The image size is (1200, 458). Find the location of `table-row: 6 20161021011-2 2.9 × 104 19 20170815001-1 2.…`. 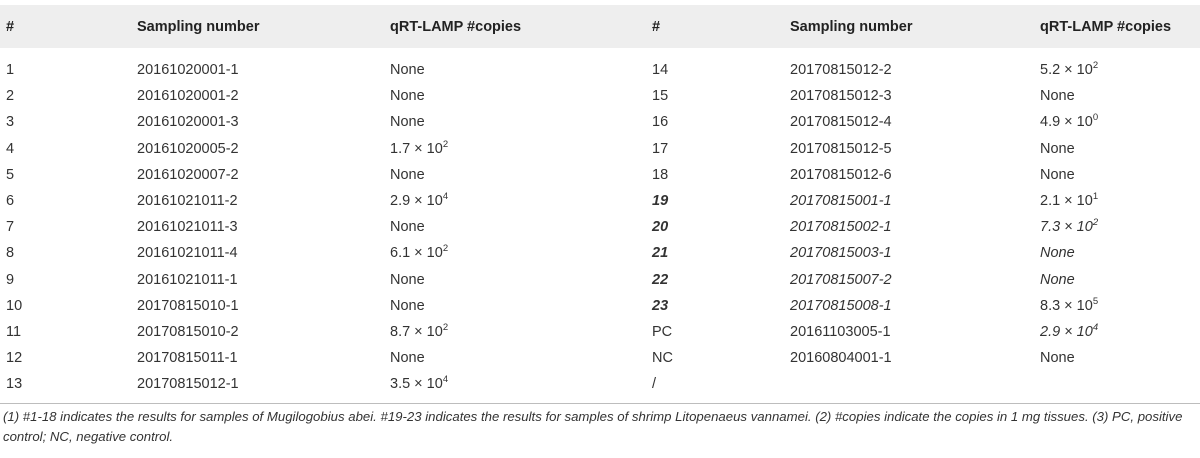

table-row: 6 20161021011-2 2.9 × 104 19 20170815001-1 2.… is located at coordinates (600, 201).